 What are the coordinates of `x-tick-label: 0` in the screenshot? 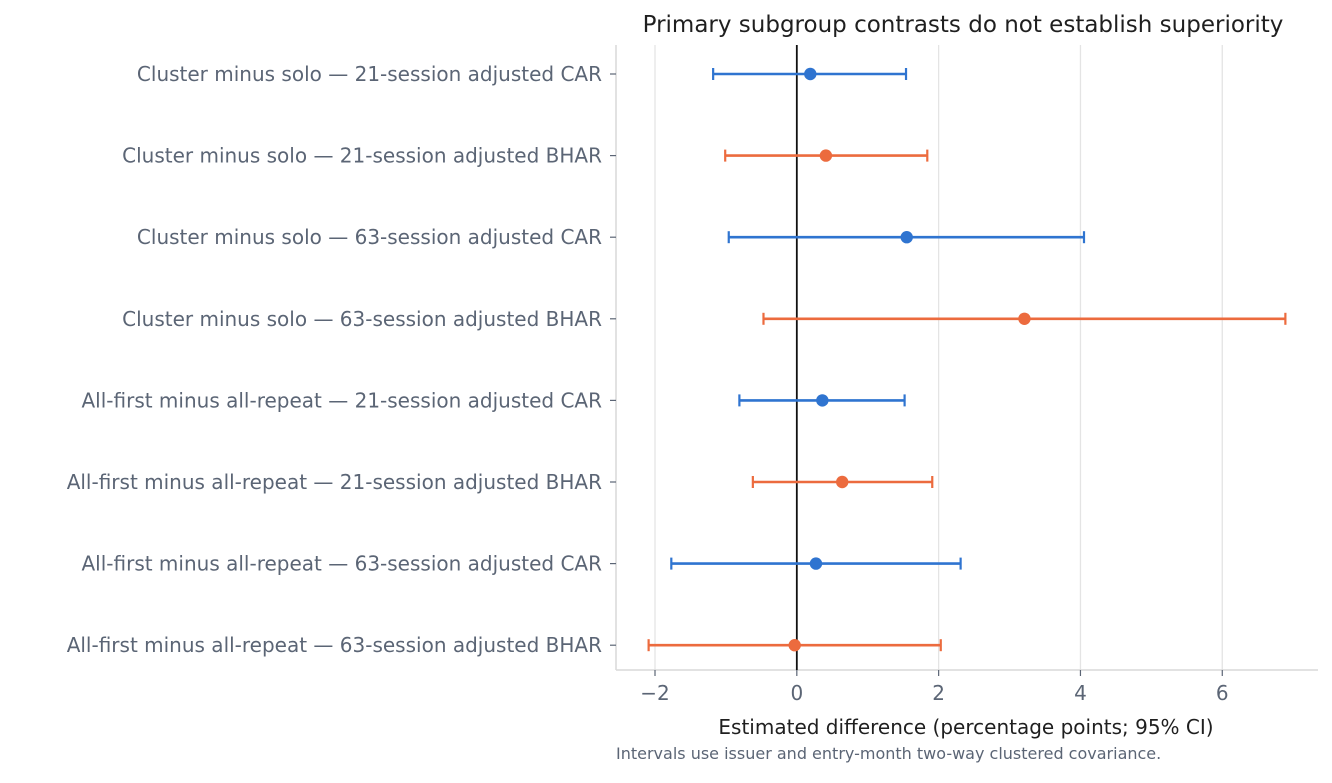 It's located at (796, 693).